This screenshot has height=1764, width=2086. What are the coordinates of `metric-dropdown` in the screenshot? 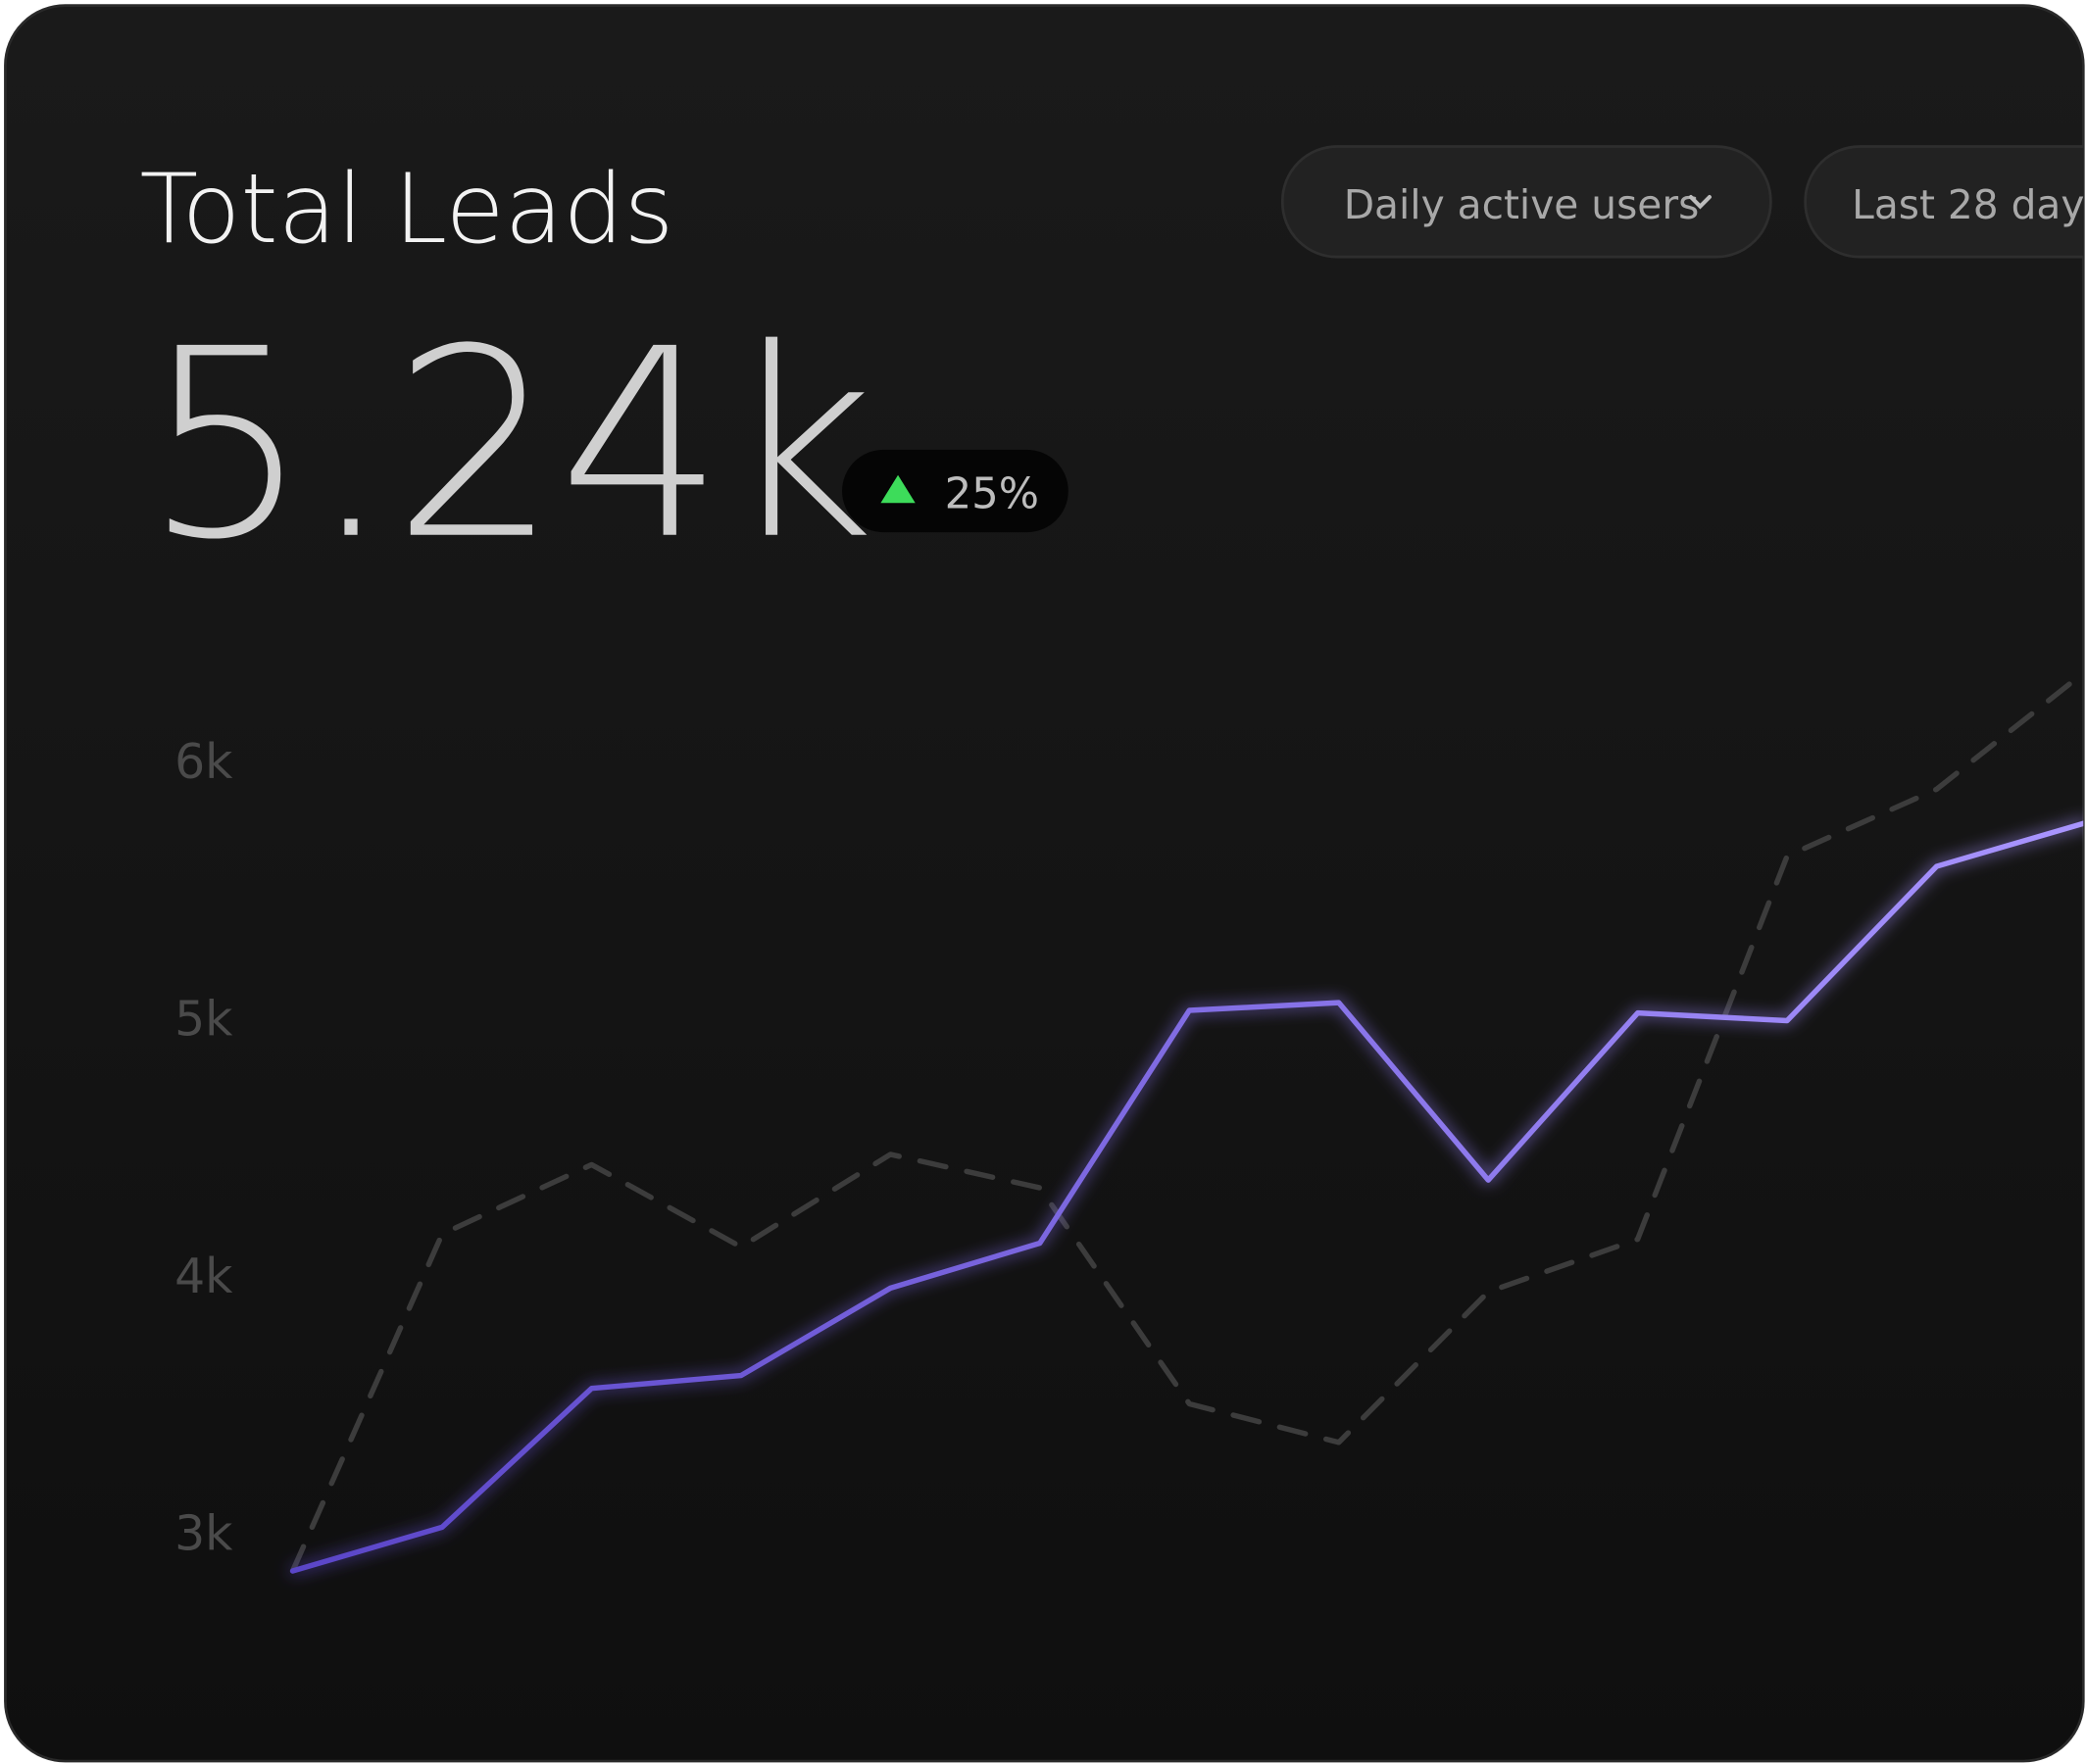 It's located at (1526, 202).